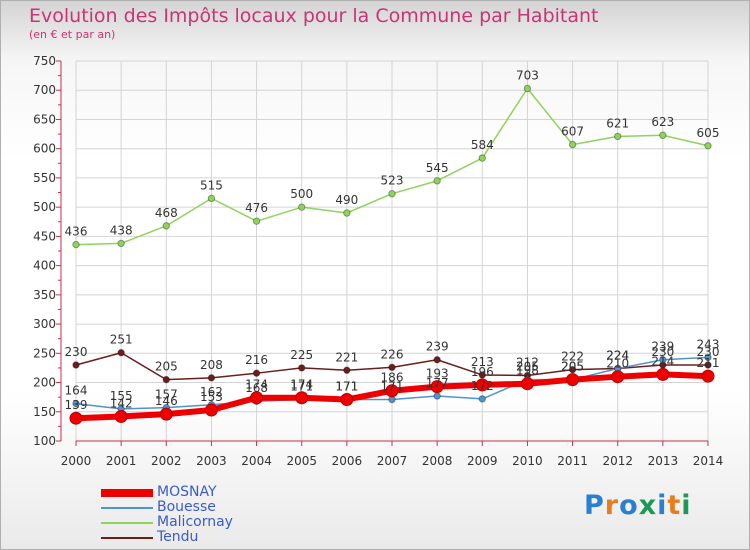 The height and width of the screenshot is (550, 750). What do you see at coordinates (211, 365) in the screenshot?
I see `data-label: 208` at bounding box center [211, 365].